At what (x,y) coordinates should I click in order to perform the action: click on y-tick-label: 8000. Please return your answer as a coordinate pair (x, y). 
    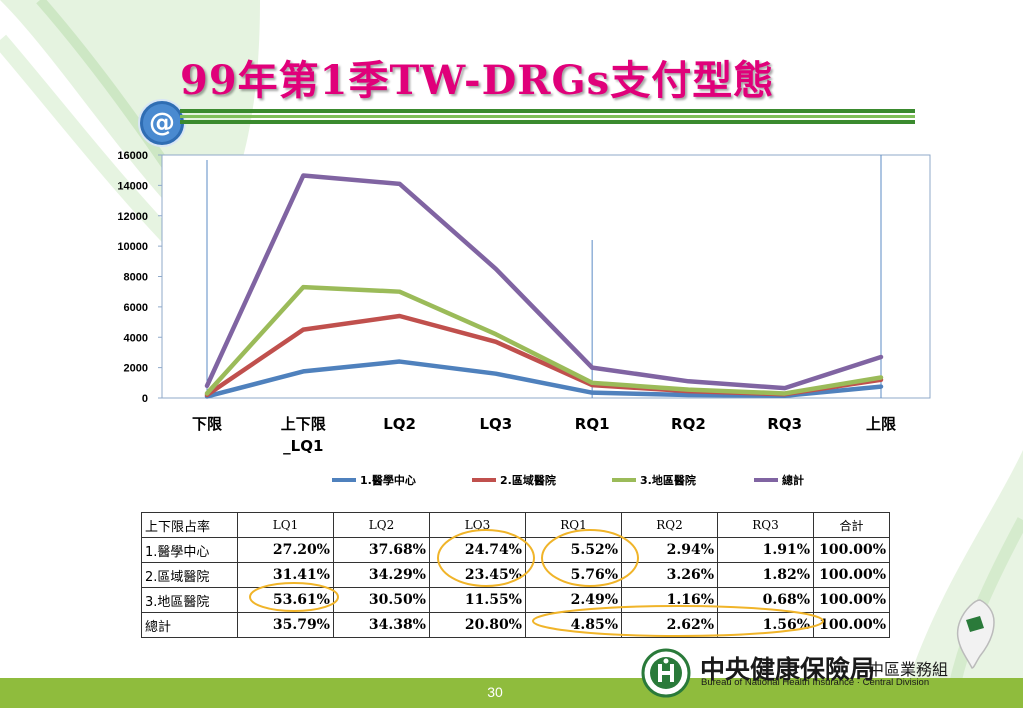
    Looking at the image, I should click on (136, 278).